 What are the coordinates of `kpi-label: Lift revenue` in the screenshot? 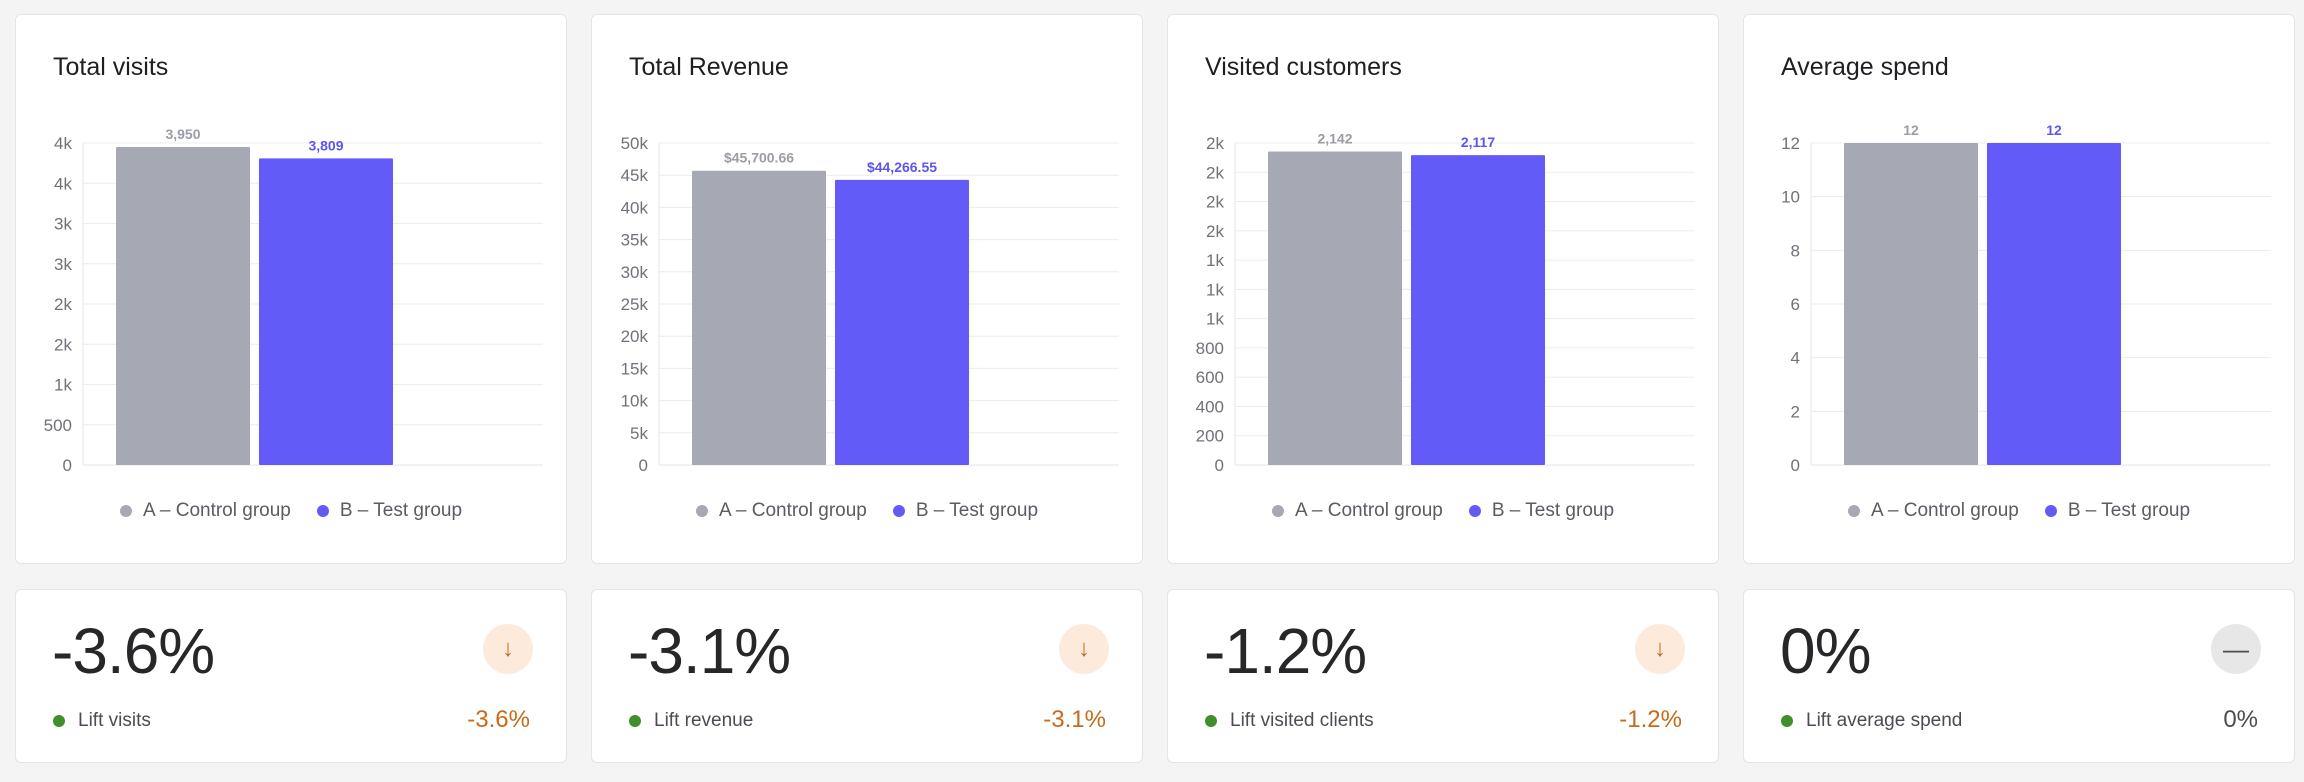 It's located at (691, 721).